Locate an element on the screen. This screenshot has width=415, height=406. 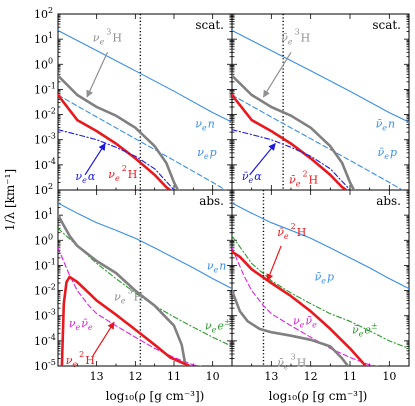
panel-title-top-right: scat. is located at coordinates (386, 25).